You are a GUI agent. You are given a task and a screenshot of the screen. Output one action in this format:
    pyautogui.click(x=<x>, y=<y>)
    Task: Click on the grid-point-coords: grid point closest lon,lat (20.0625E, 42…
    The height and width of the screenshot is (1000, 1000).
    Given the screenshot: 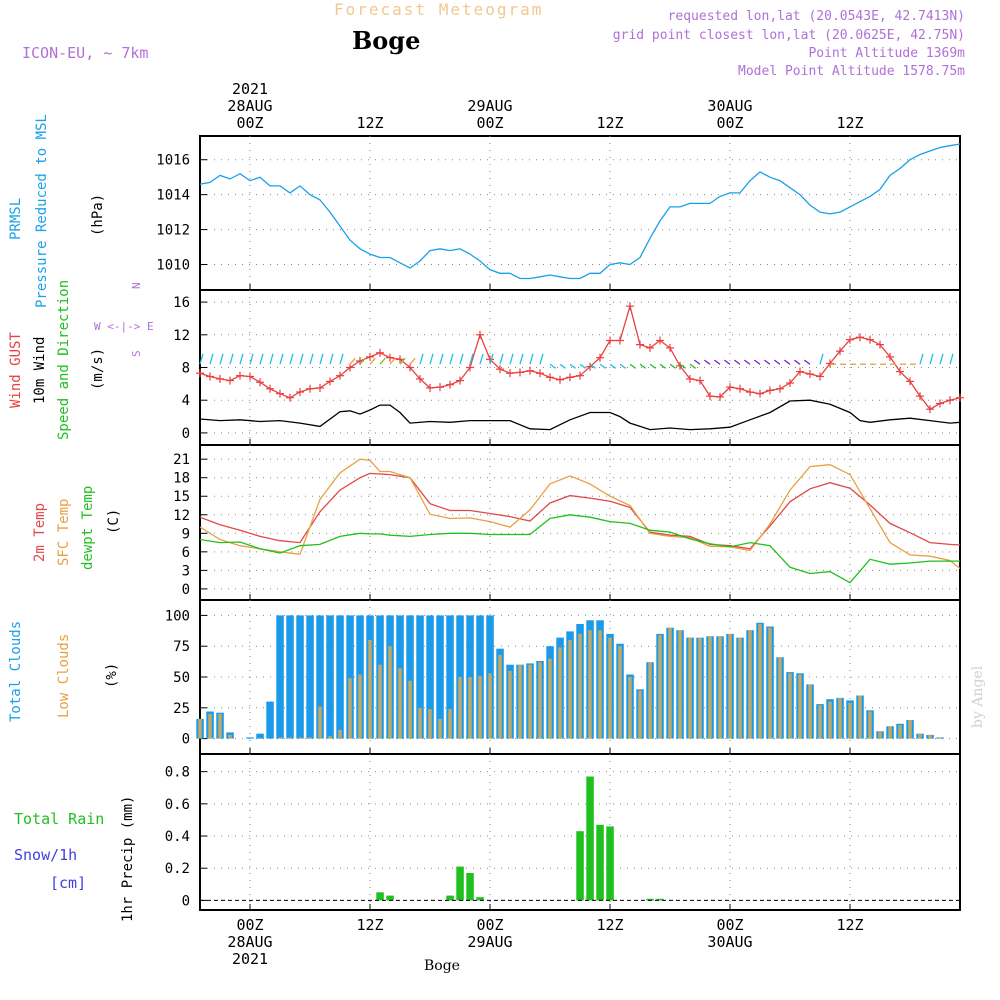 What is the action you would take?
    pyautogui.click(x=788, y=35)
    